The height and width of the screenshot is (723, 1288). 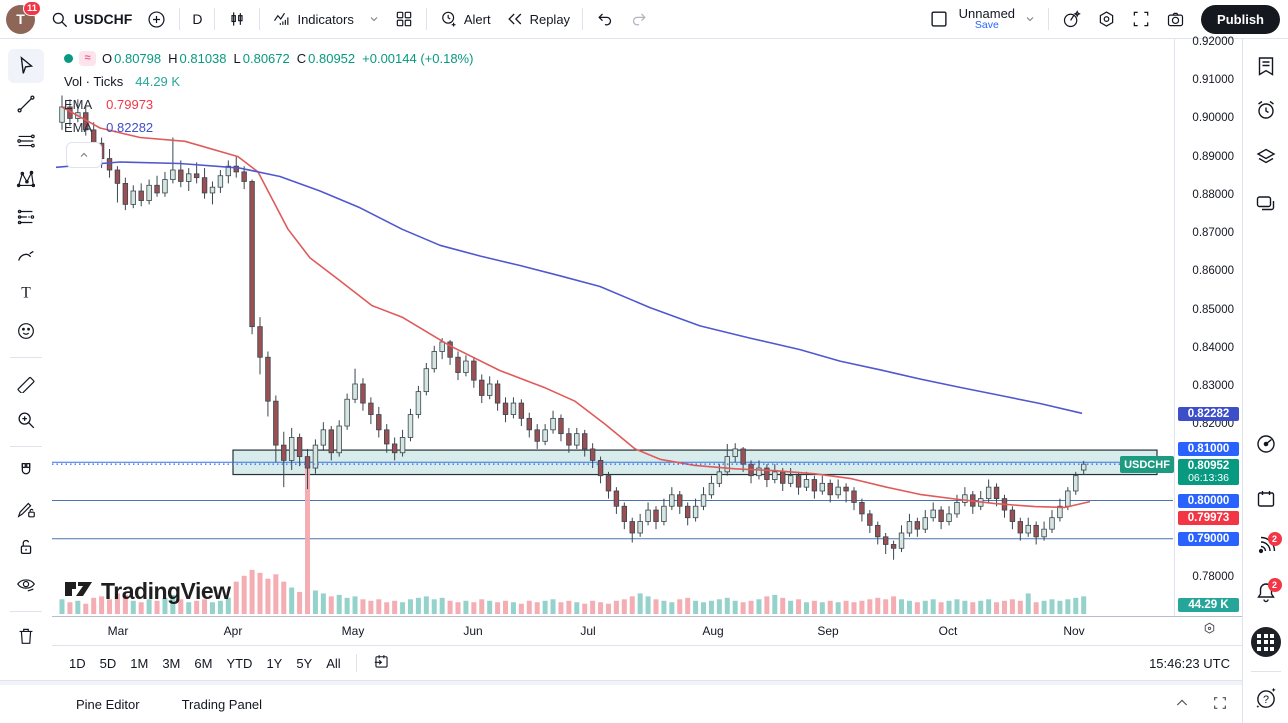 What do you see at coordinates (404, 19) in the screenshot?
I see `layout-grid-button` at bounding box center [404, 19].